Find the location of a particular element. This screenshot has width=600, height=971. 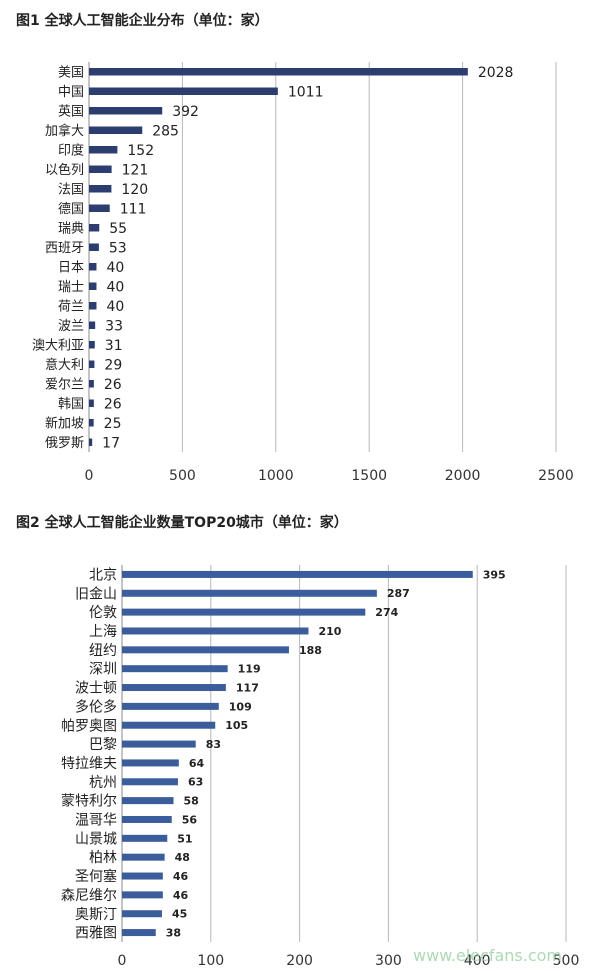

data-label: 17 is located at coordinates (111, 443).